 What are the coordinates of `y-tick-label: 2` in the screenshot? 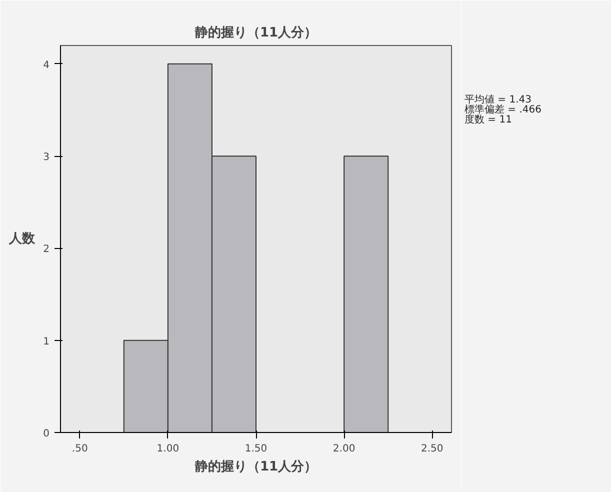 It's located at (46, 250).